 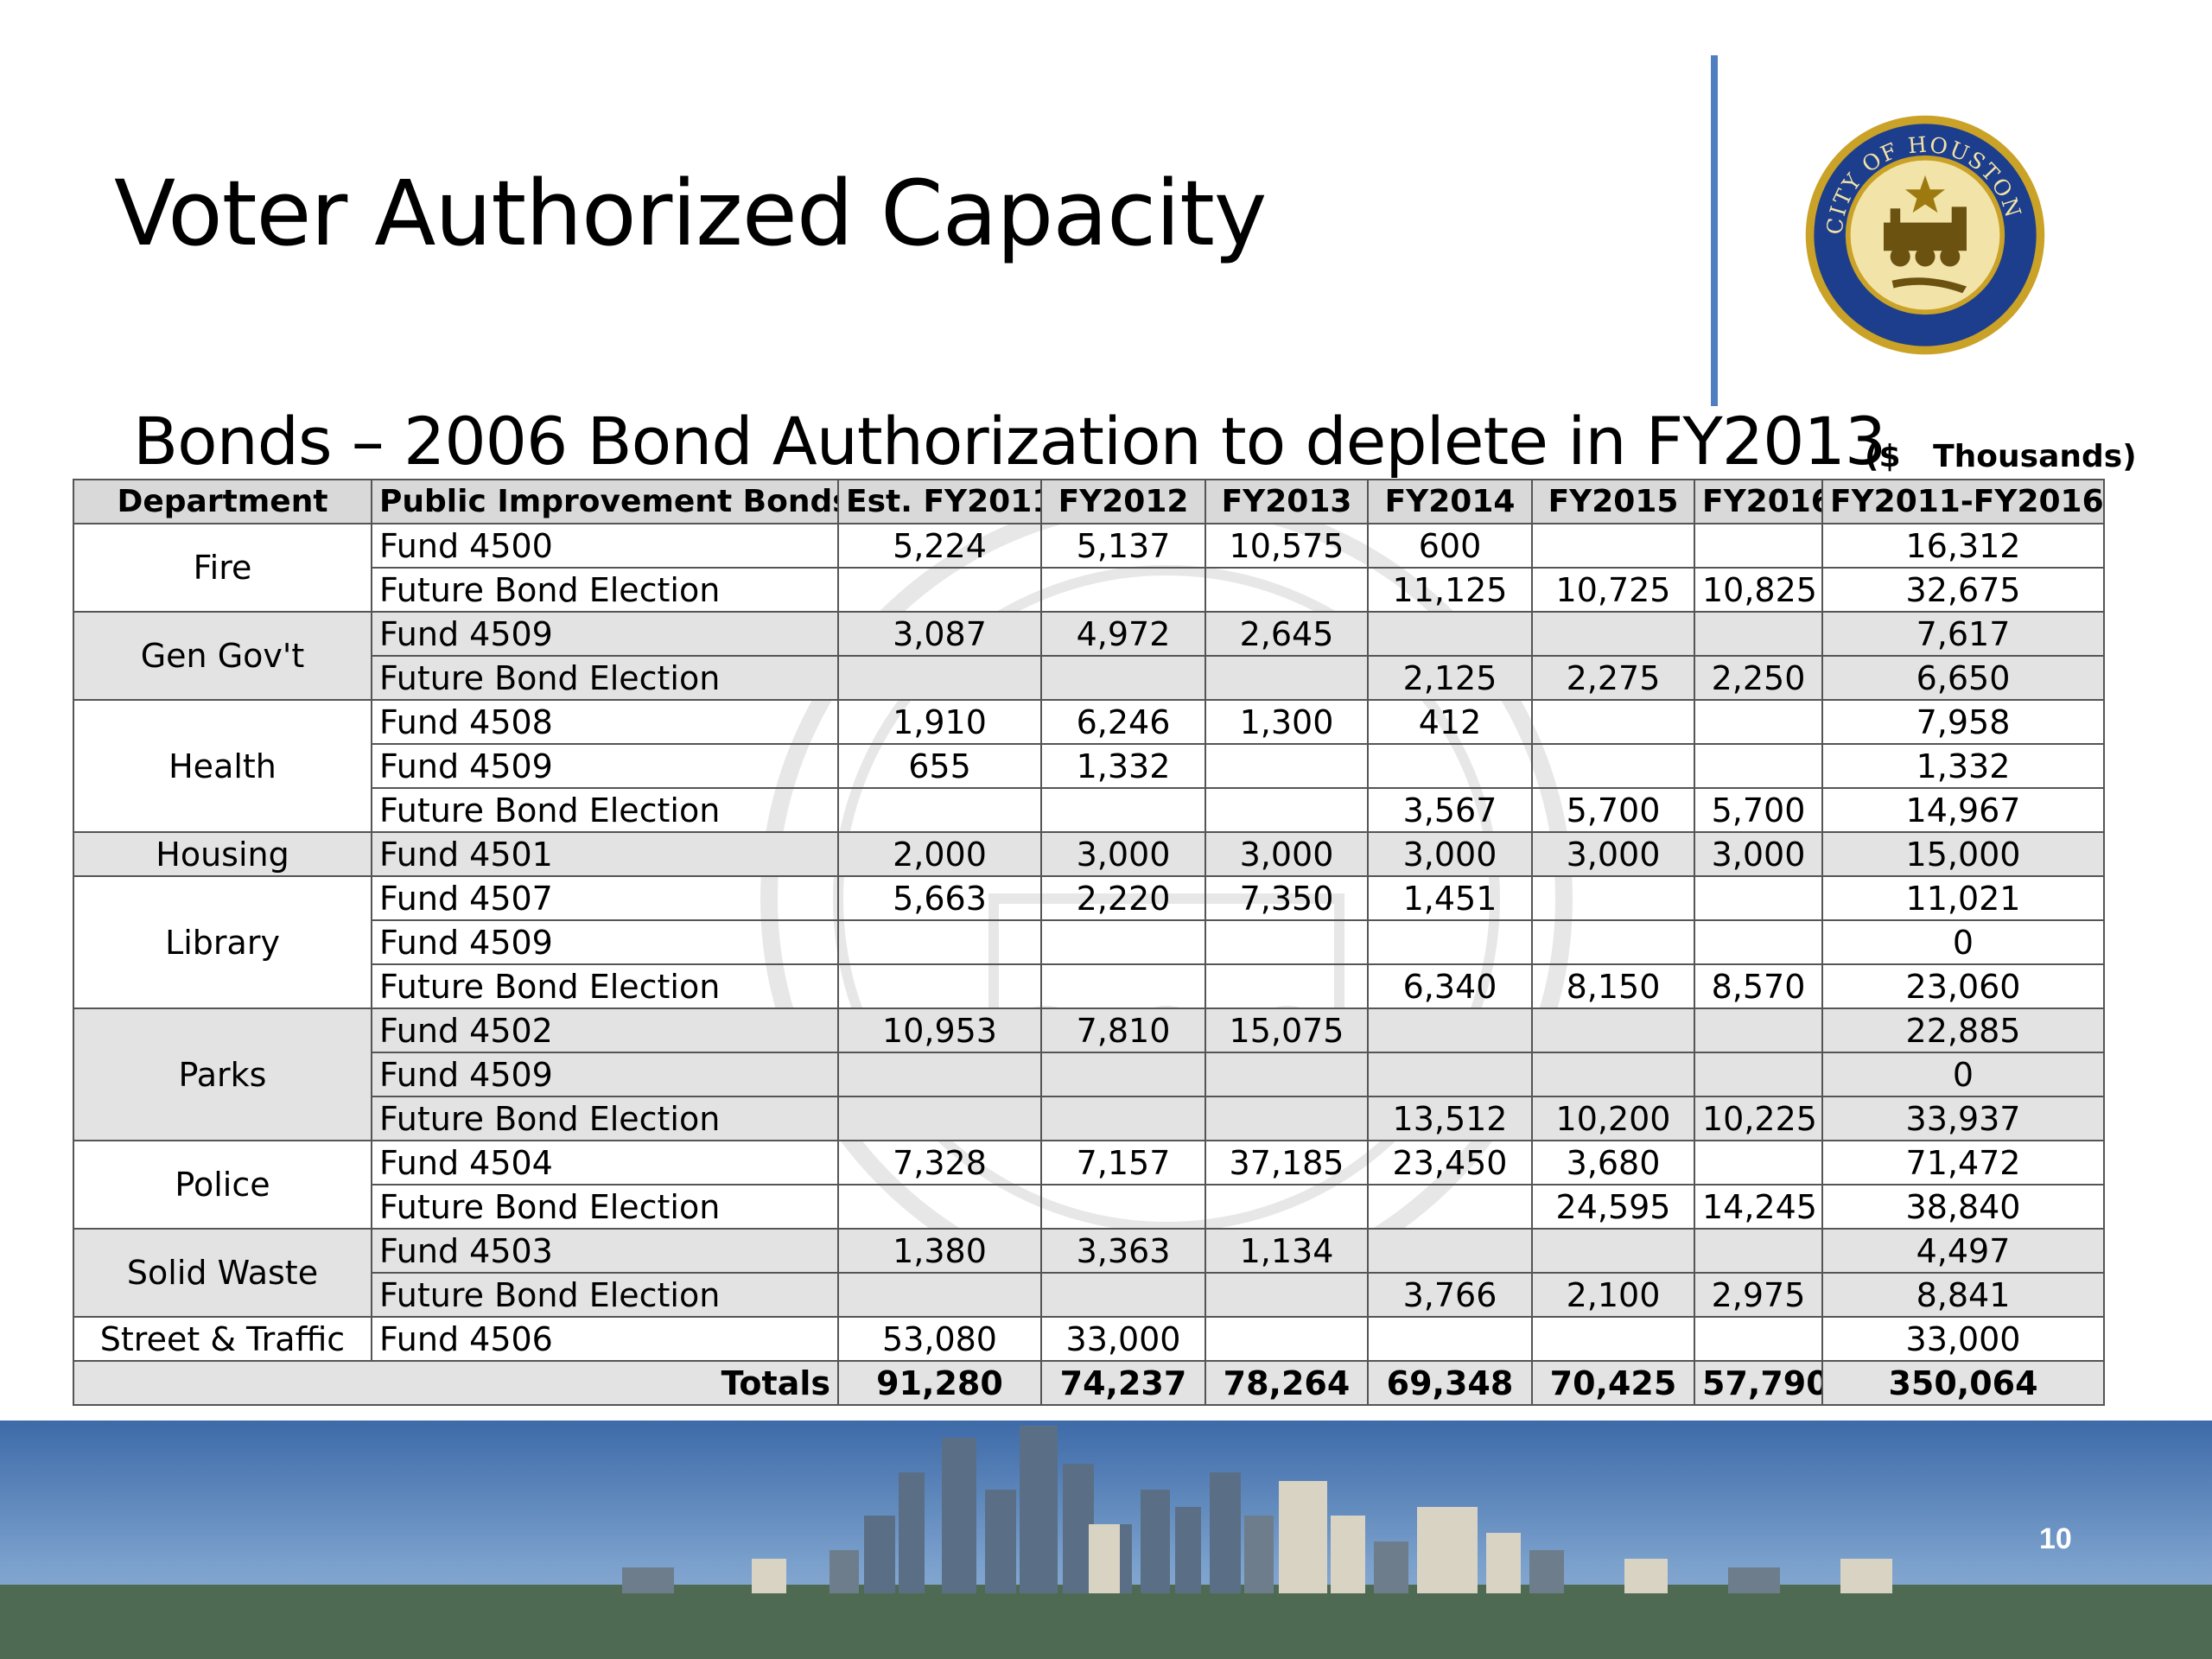 I want to click on total-value-cell: 74,237, so click(x=1123, y=1383).